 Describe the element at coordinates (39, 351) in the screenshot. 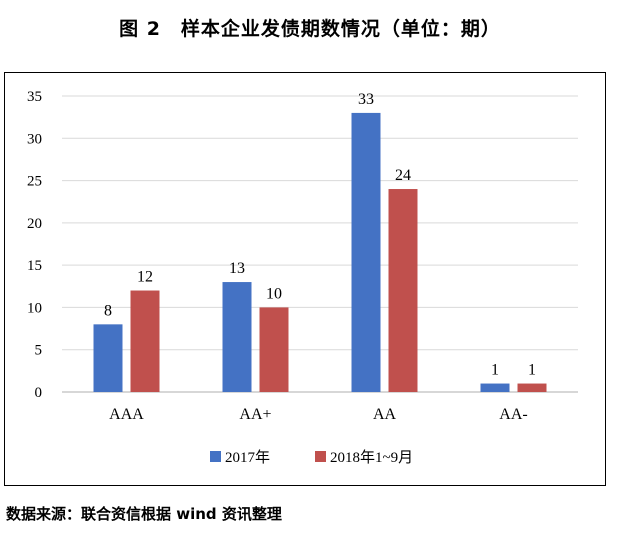

I see `y-tick-label: 5` at that location.